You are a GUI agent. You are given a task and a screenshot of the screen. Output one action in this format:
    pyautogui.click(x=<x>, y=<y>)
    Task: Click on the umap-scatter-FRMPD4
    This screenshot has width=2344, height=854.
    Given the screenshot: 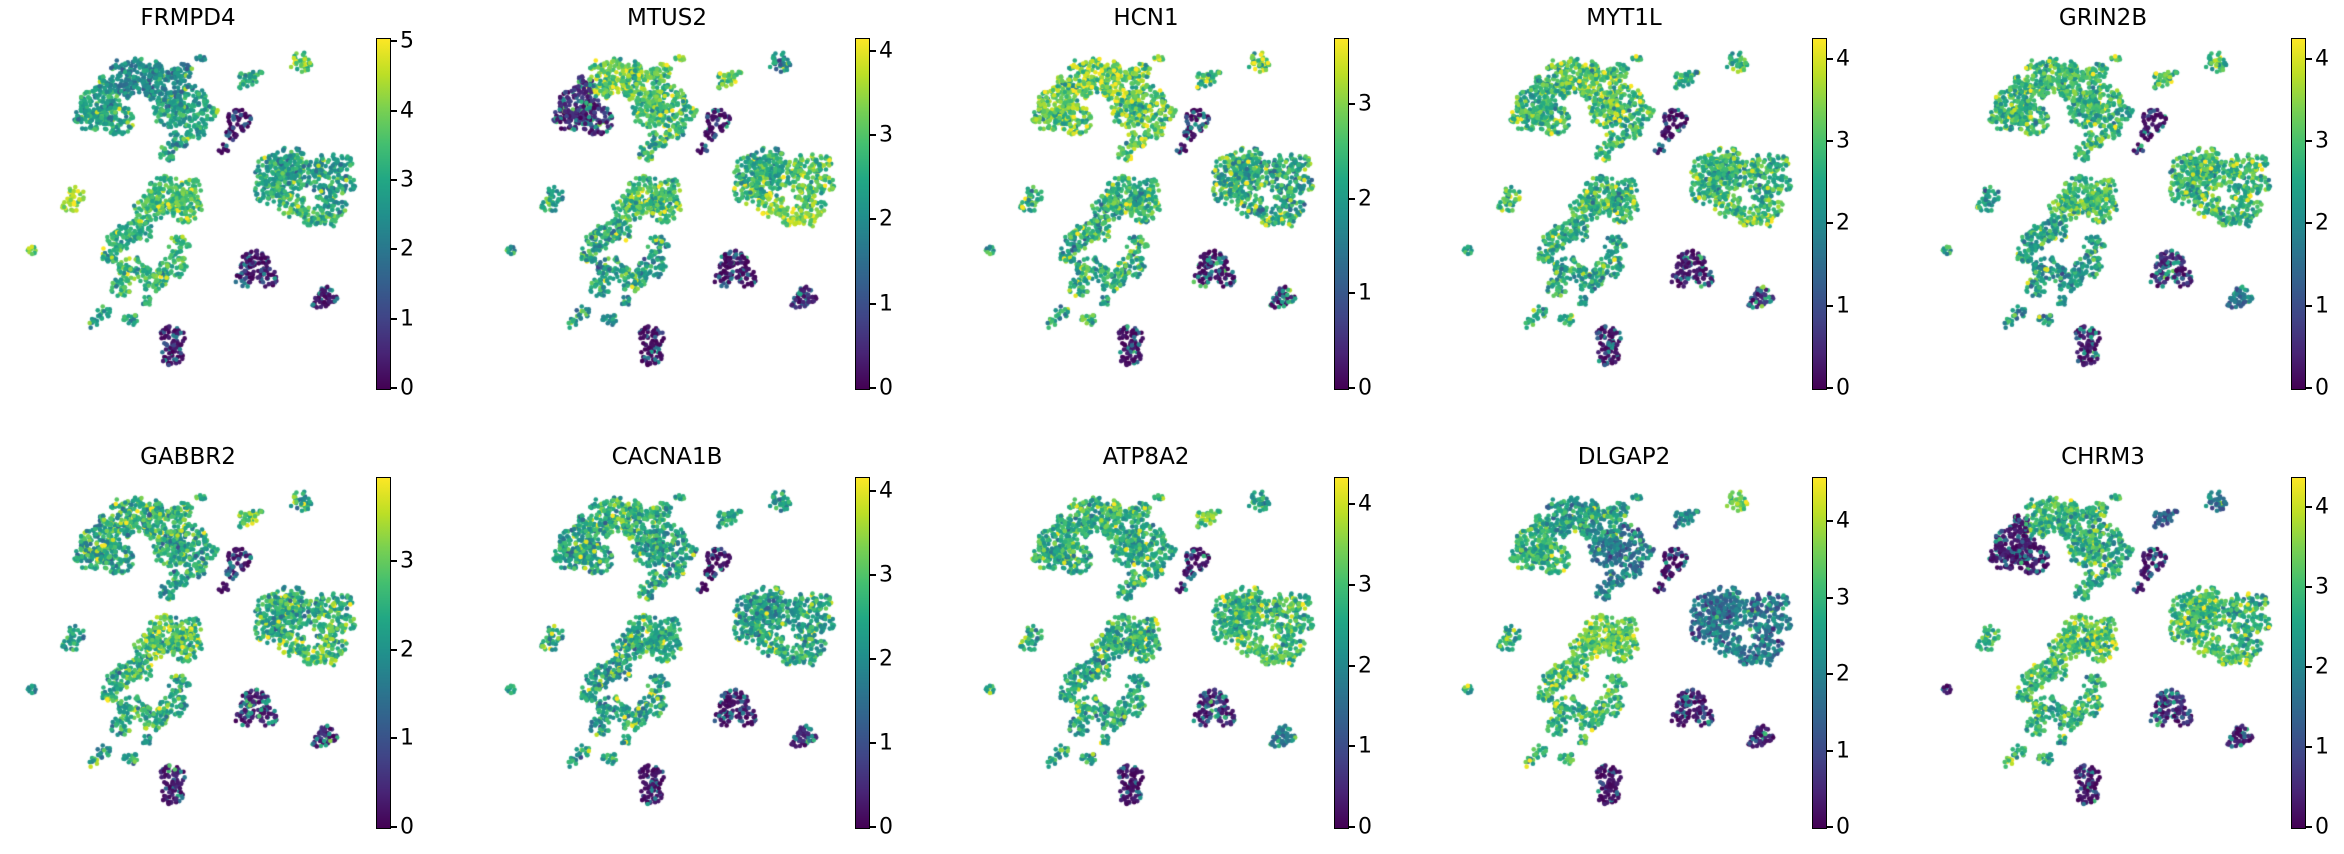 What is the action you would take?
    pyautogui.click(x=188, y=213)
    